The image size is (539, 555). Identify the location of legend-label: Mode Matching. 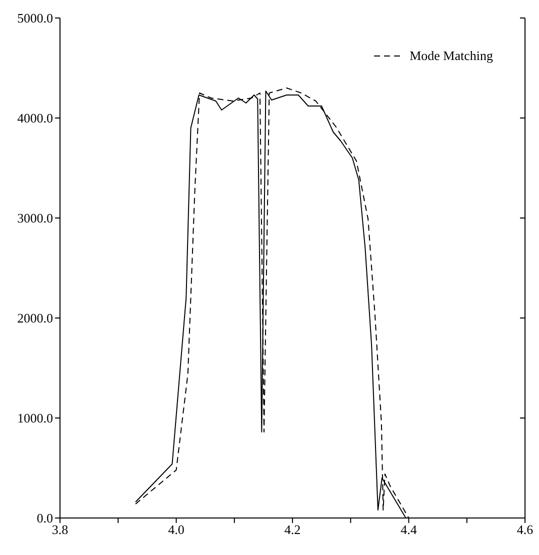
(451, 56).